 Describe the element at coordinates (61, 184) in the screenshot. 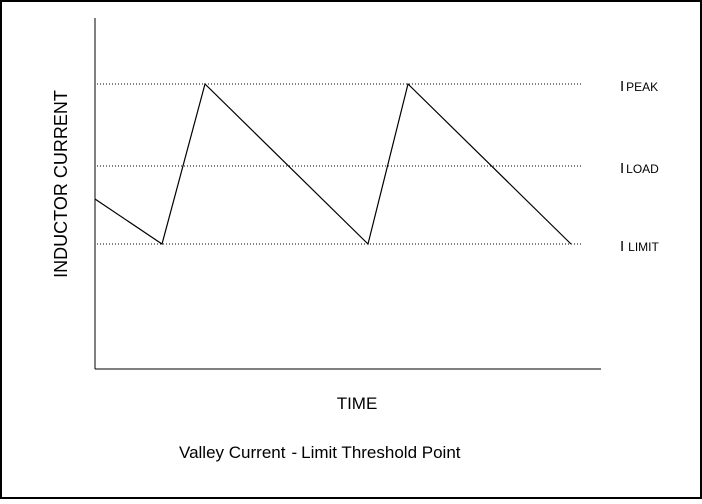

I see `y-axis-title: INDUCTOR CURRENT` at that location.